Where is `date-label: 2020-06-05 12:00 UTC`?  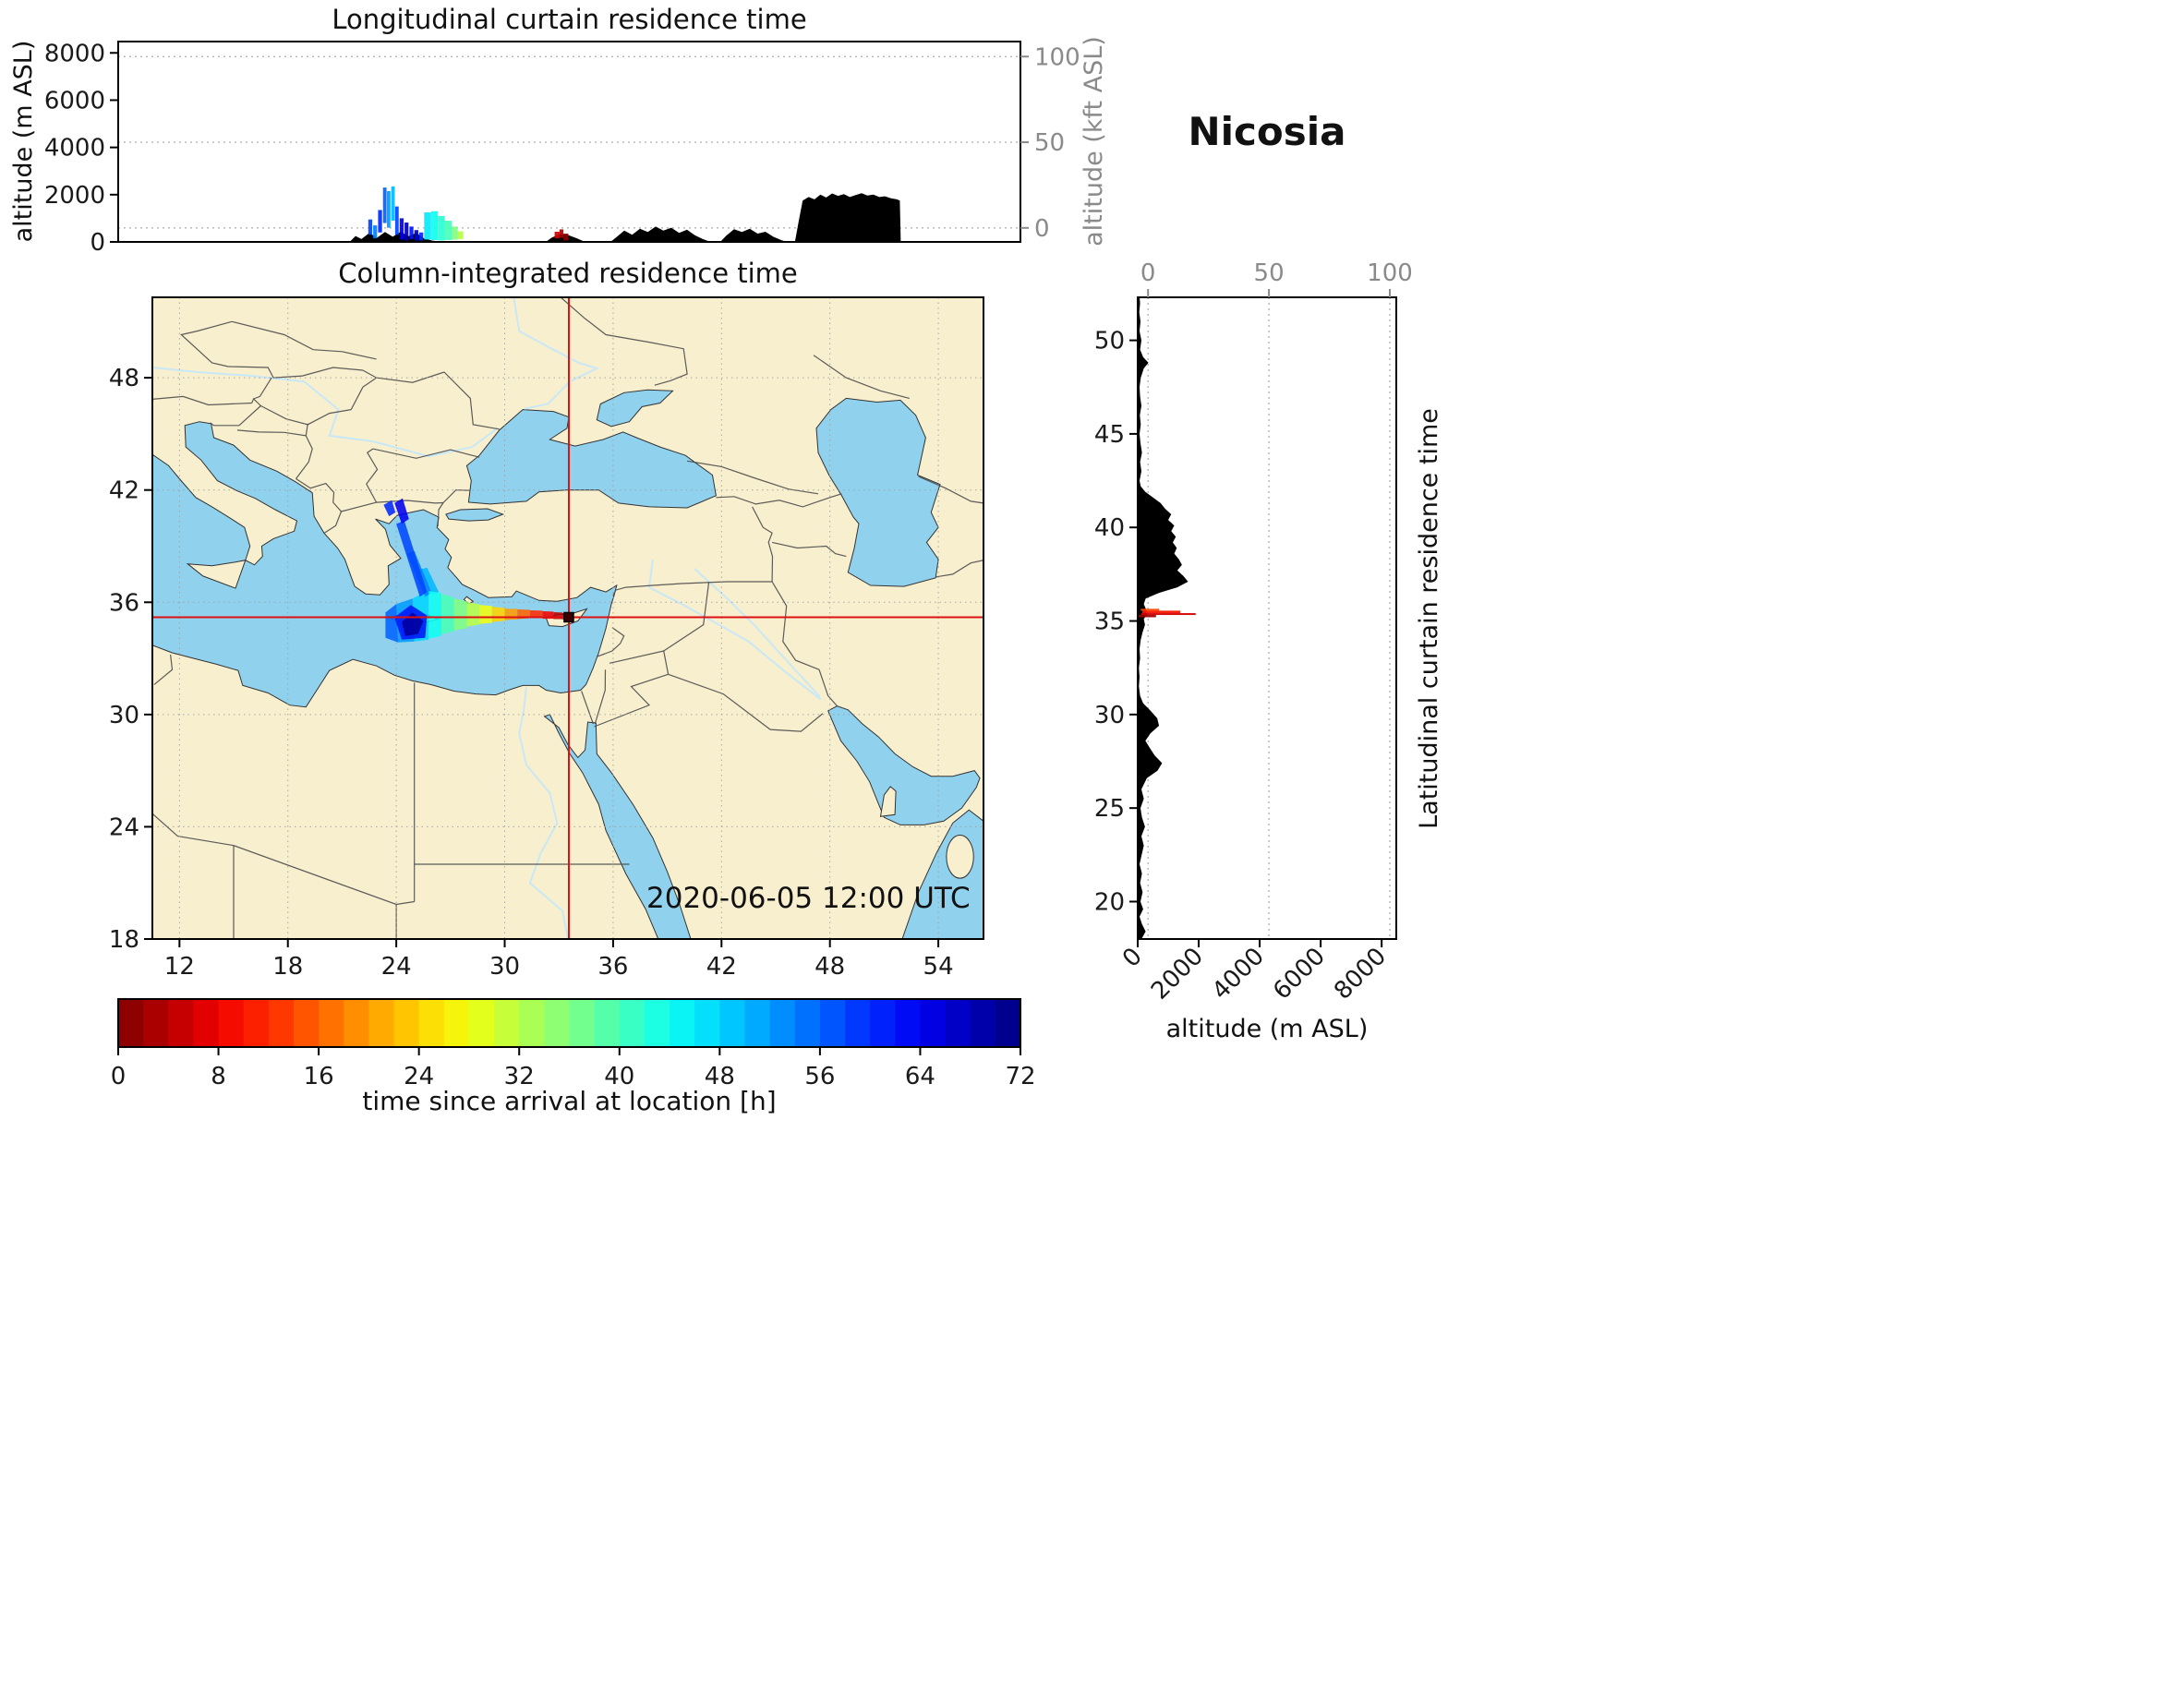 date-label: 2020-06-05 12:00 UTC is located at coordinates (808, 898).